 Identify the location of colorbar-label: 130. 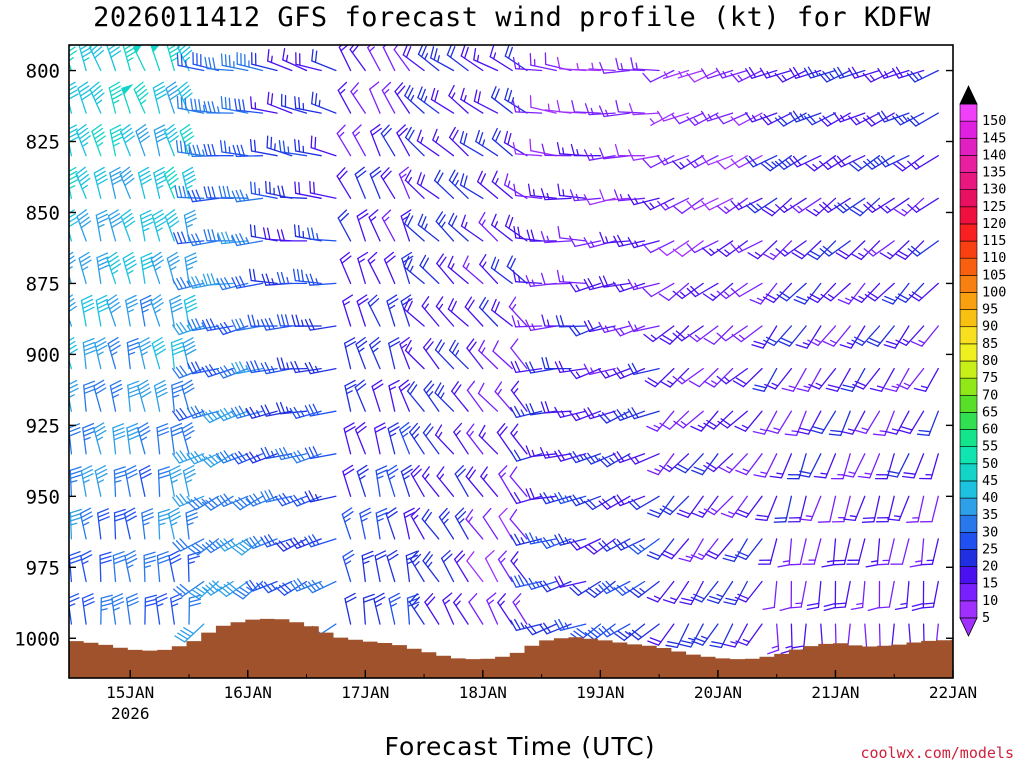
(994, 190).